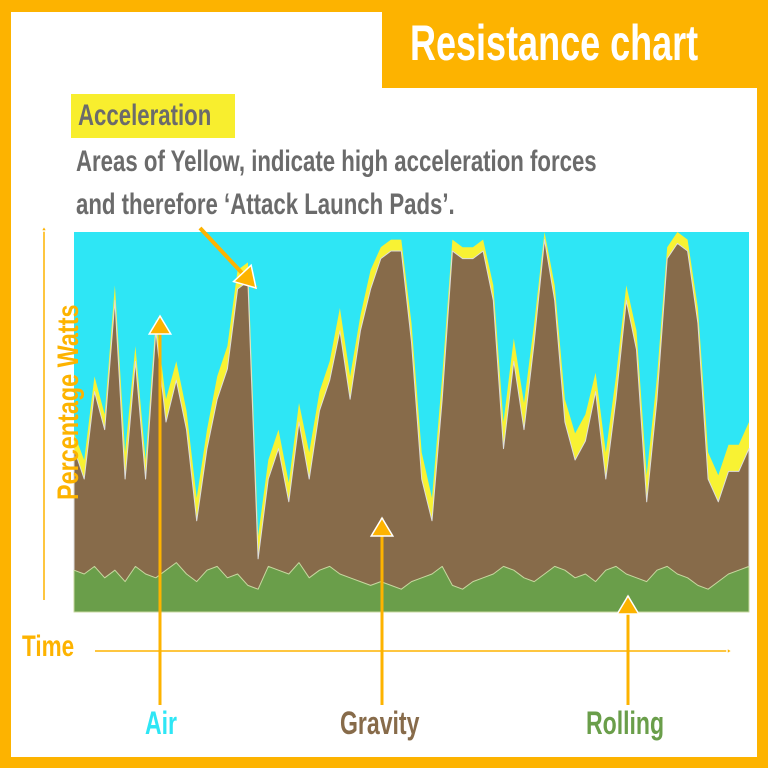  Describe the element at coordinates (265, 204) in the screenshot. I see `description-line-2: and therefore ‘Attack Launch Pads’.` at that location.